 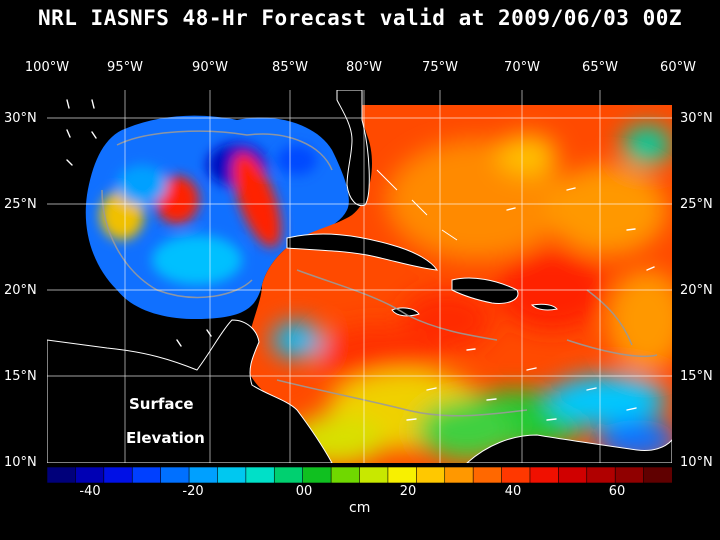 What do you see at coordinates (360, 508) in the screenshot?
I see `colorbar-unit: cm` at bounding box center [360, 508].